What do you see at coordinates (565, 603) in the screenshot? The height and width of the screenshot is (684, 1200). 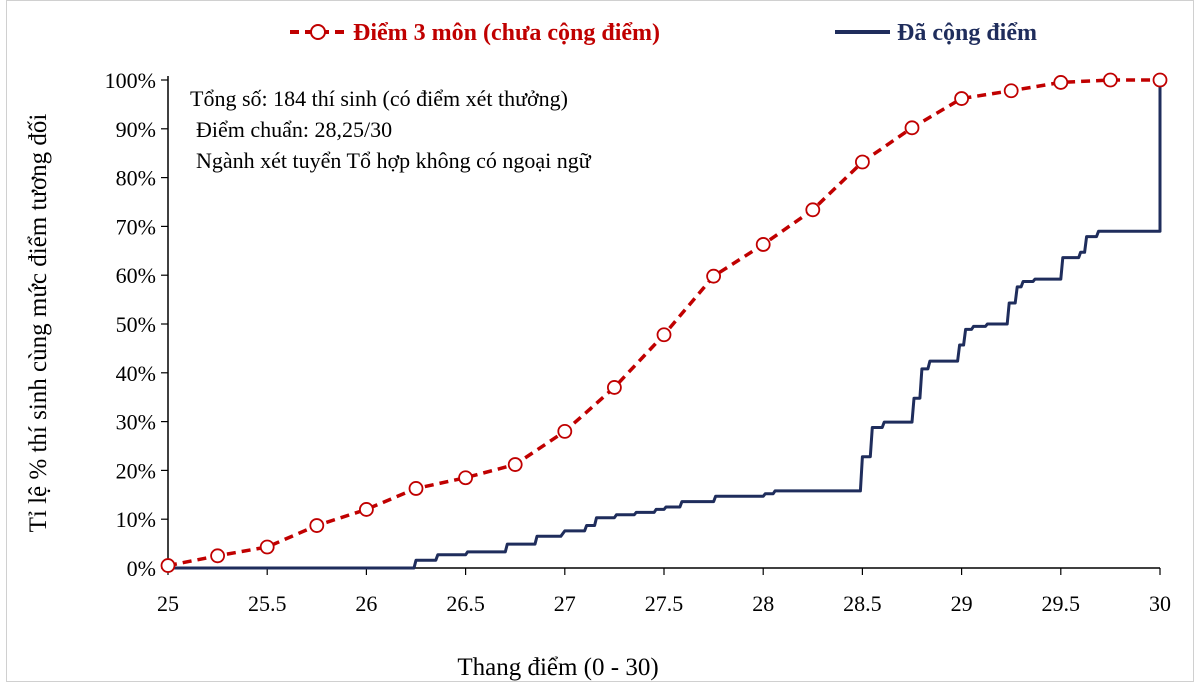 I see `x-tick-label: 27` at bounding box center [565, 603].